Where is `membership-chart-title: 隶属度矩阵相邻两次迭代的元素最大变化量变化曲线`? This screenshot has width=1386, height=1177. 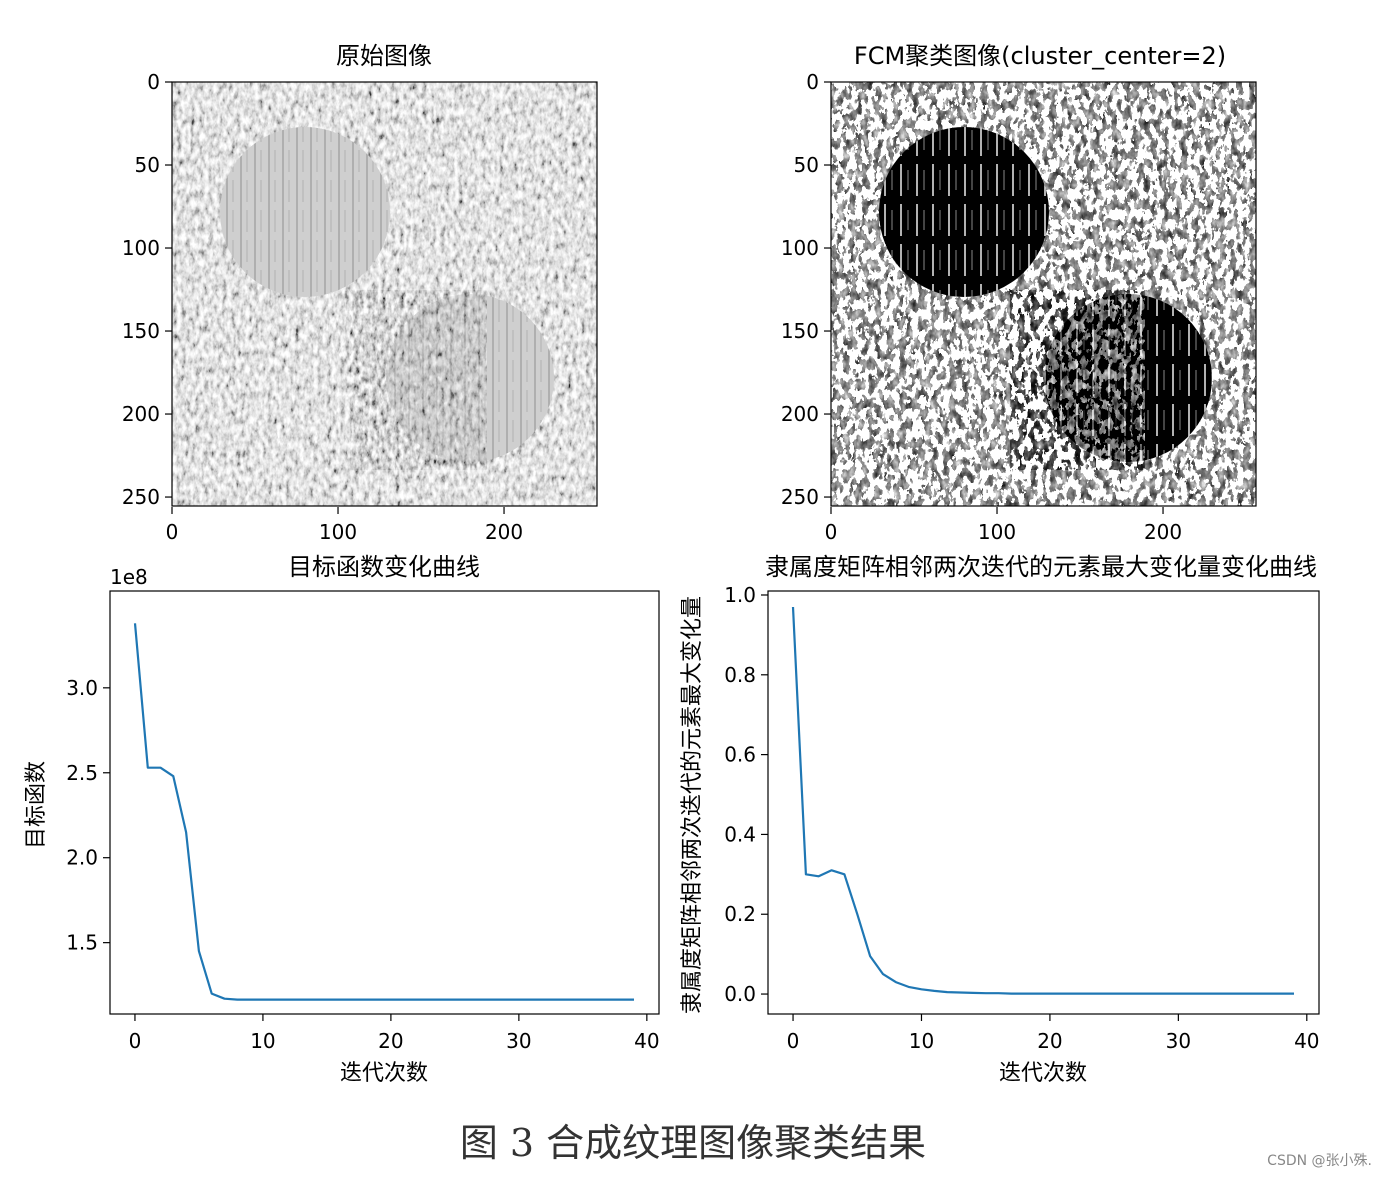
membership-chart-title: 隶属度矩阵相邻两次迭代的元素最大变化量变化曲线 is located at coordinates (1041, 567).